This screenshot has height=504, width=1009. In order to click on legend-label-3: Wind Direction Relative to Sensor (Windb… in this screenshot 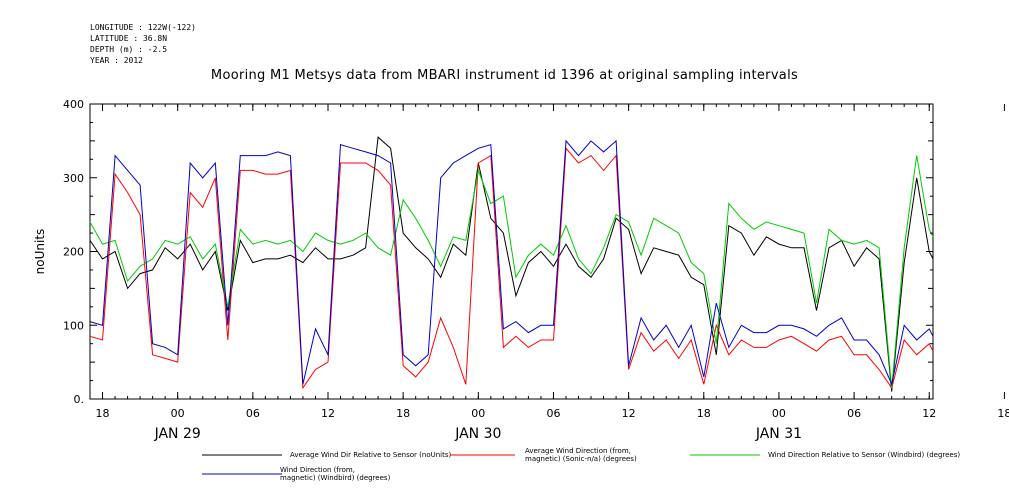, I will do `click(864, 455)`.